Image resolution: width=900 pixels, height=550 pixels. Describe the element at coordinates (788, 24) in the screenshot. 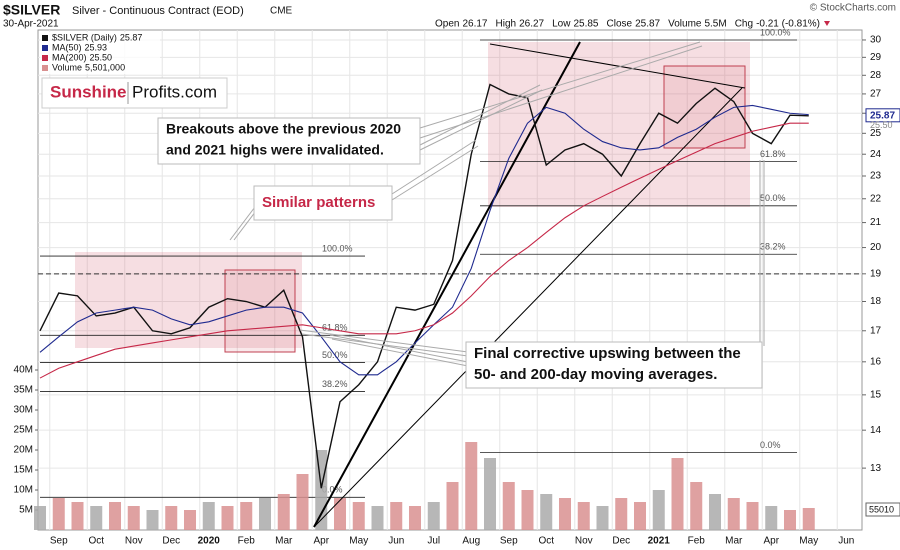

I see `quote-value: -0.21 (-0.81%)` at that location.